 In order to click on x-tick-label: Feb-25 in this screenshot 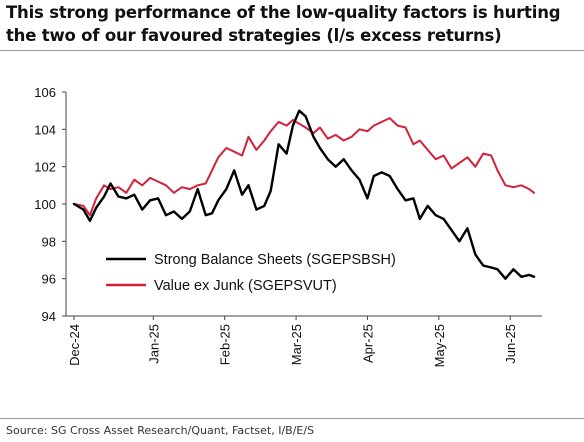, I will do `click(225, 344)`.